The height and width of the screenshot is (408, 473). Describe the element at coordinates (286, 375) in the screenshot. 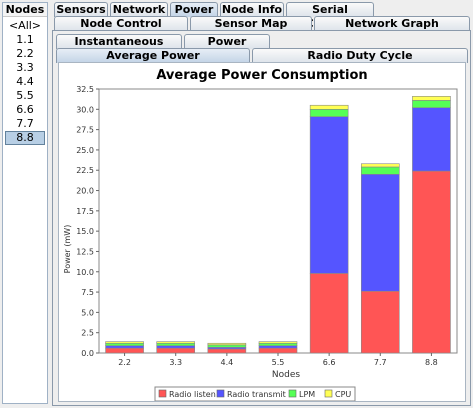

I see `x-axis-label: Nodes` at that location.